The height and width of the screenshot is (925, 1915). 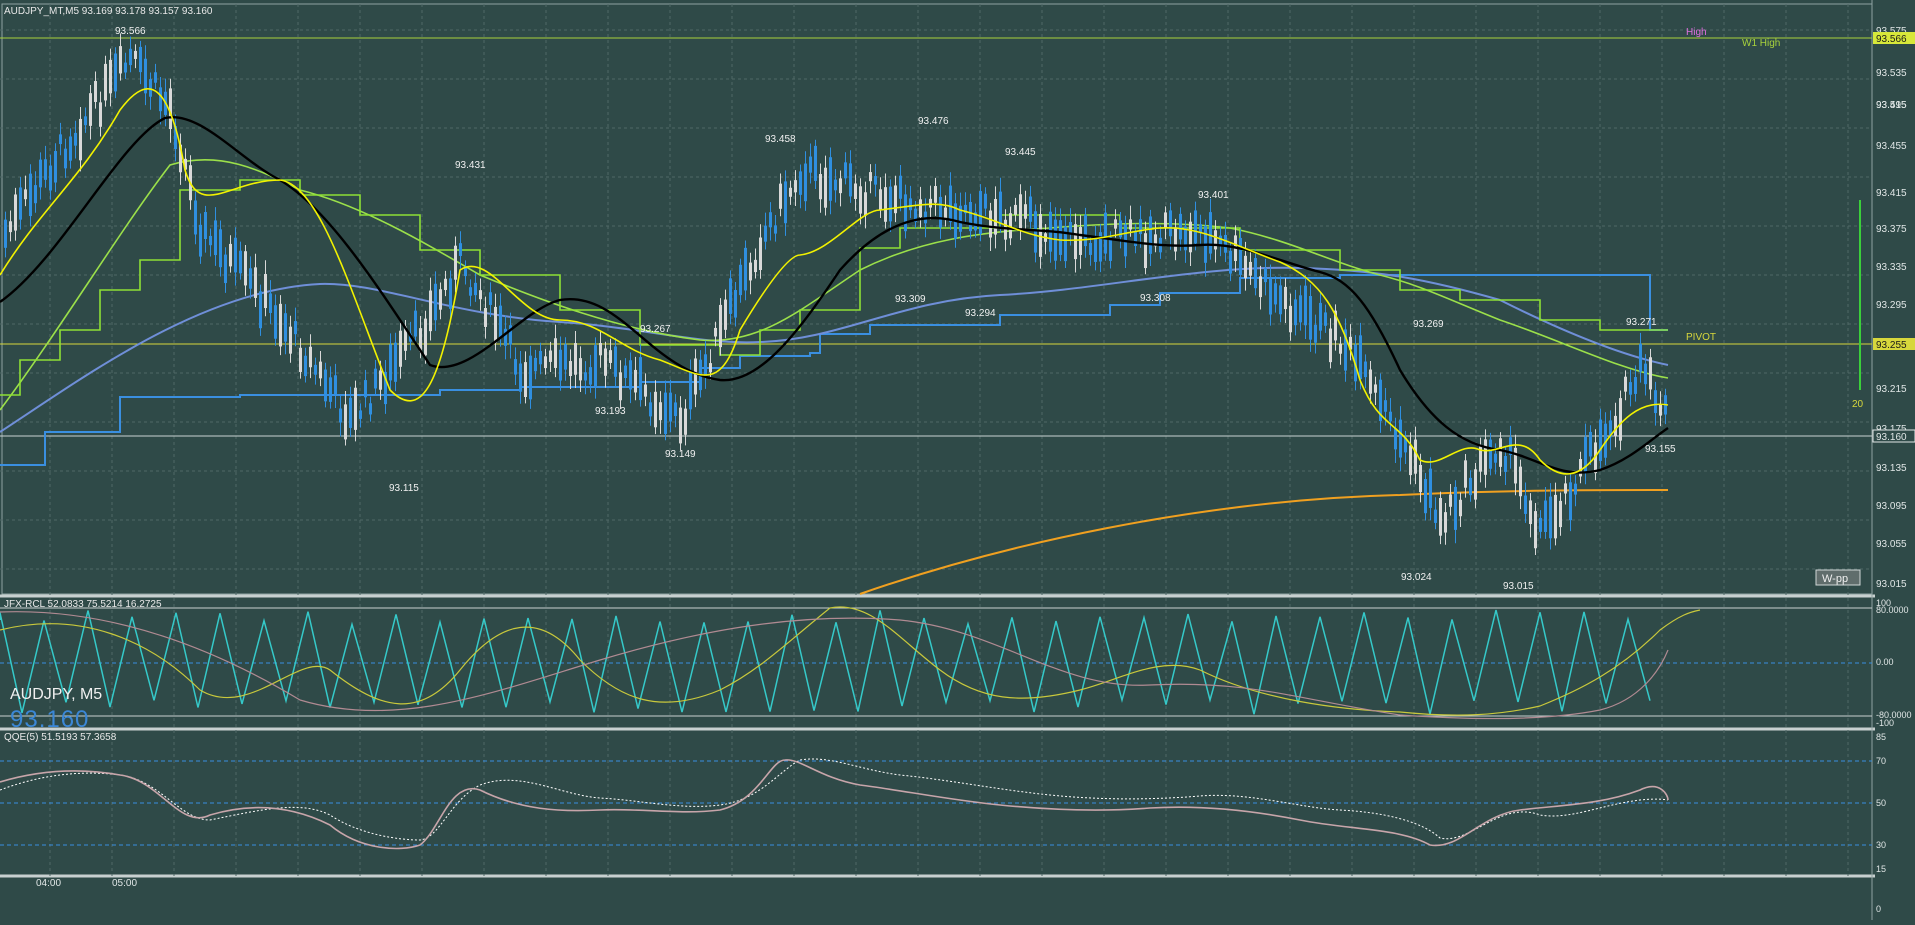 I want to click on price-annotation: 93.155, so click(x=1660, y=449).